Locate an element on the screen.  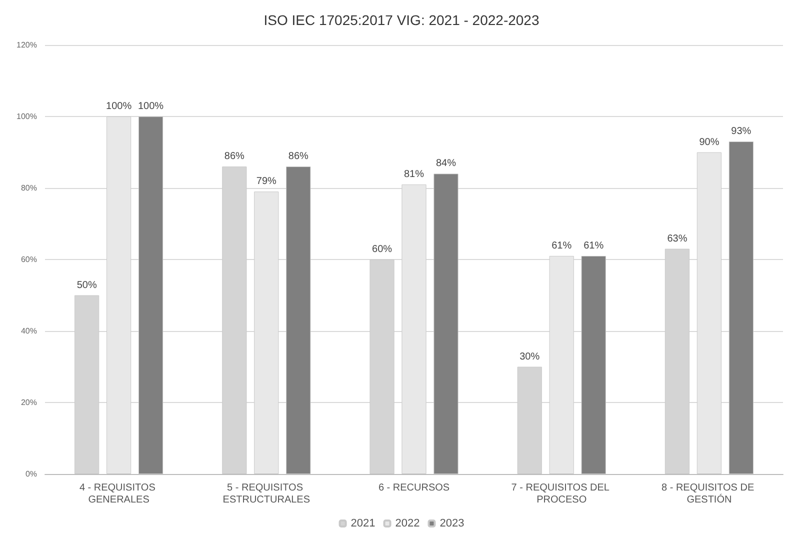
y-tick-label: 0% is located at coordinates (31, 474).